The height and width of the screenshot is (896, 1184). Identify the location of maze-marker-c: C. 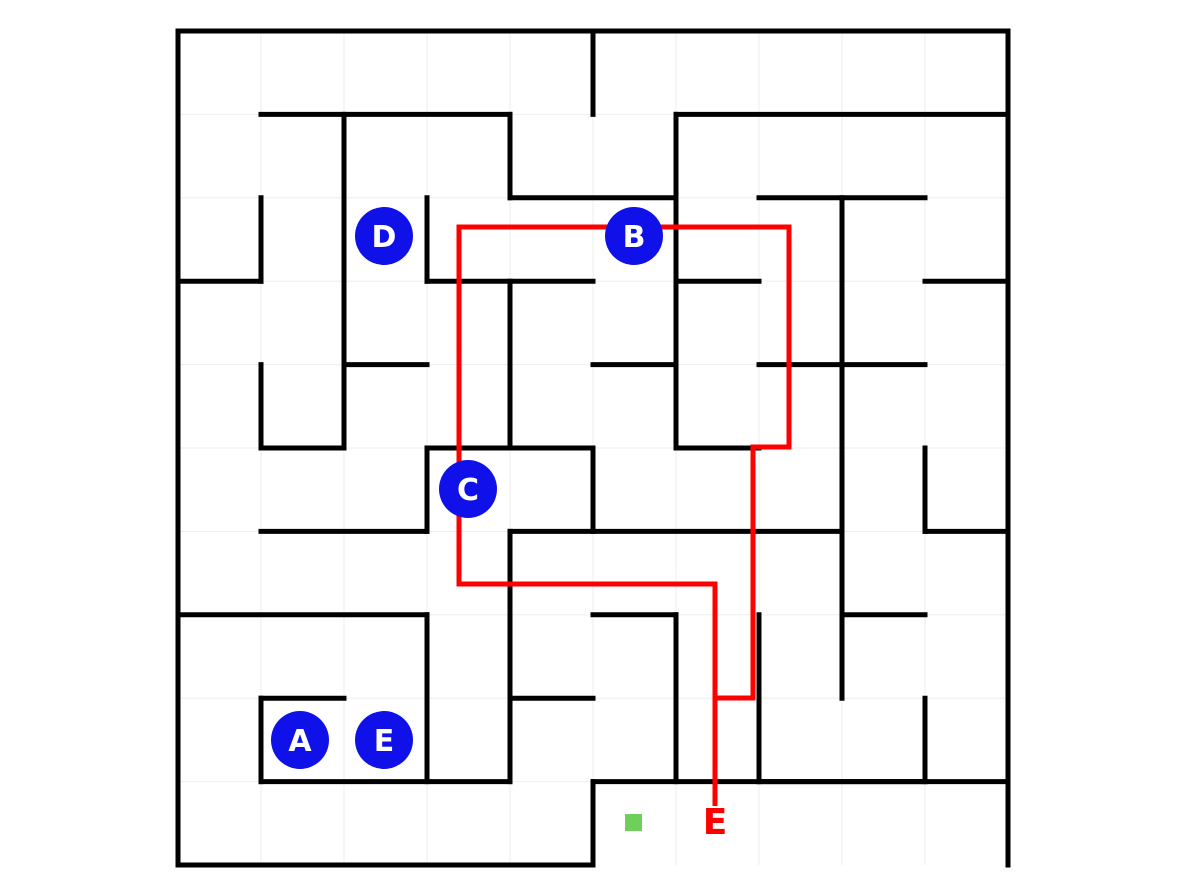
(468, 489).